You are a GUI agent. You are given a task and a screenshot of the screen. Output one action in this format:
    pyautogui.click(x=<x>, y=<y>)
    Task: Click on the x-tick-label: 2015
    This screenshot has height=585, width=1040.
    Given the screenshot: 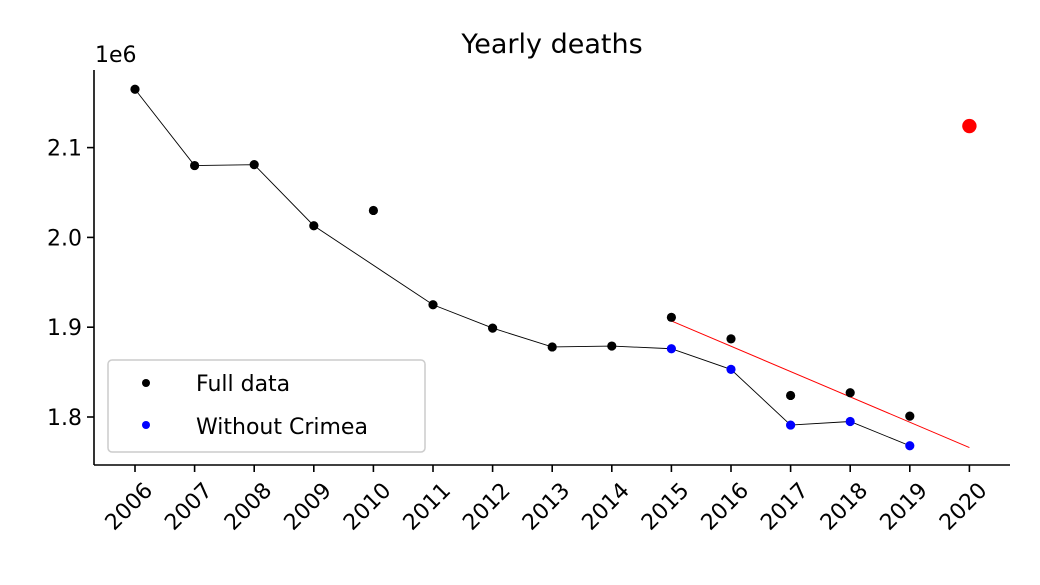 What is the action you would take?
    pyautogui.click(x=665, y=506)
    